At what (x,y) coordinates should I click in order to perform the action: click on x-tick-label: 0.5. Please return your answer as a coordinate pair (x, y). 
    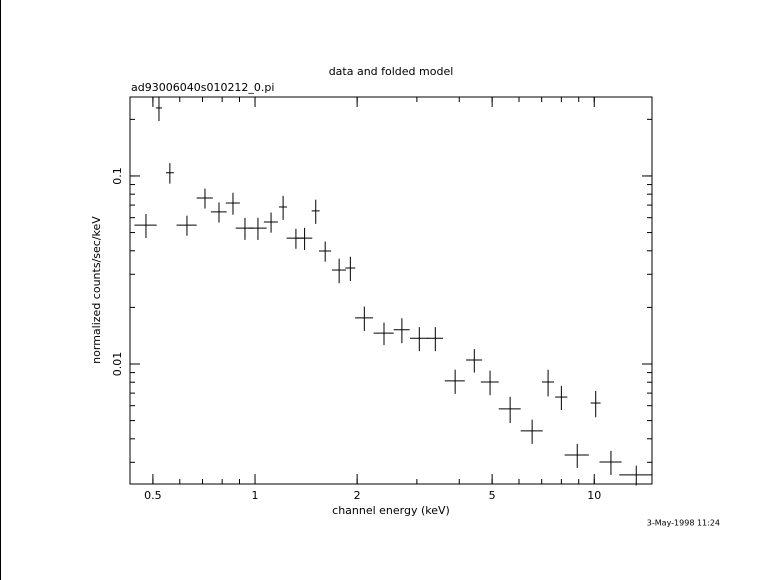
    Looking at the image, I should click on (153, 495).